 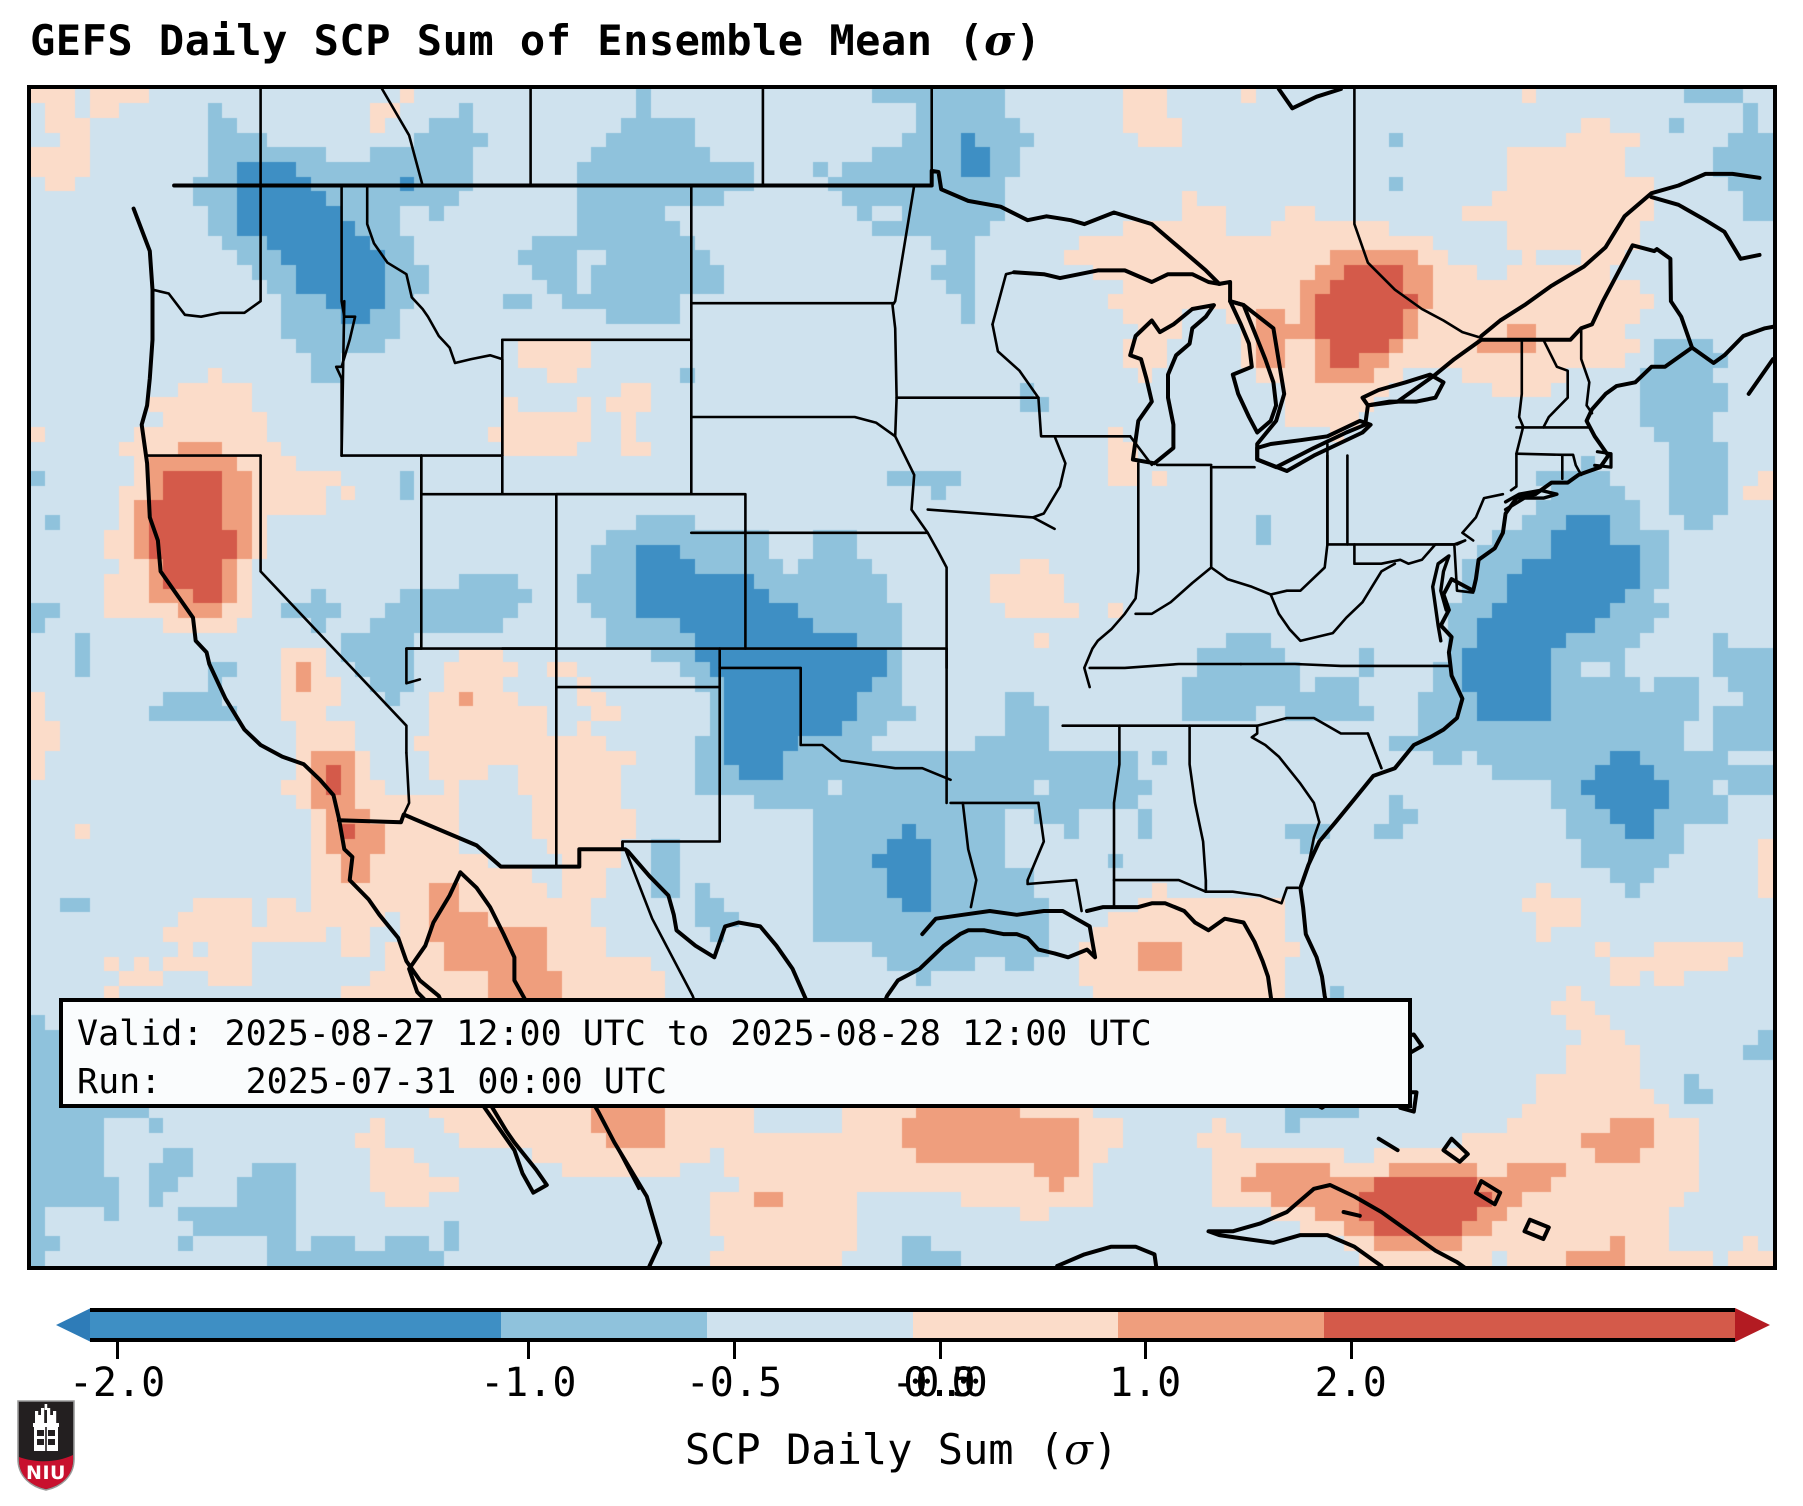 I want to click on border-il-in-ky, so click(x=1111, y=575).